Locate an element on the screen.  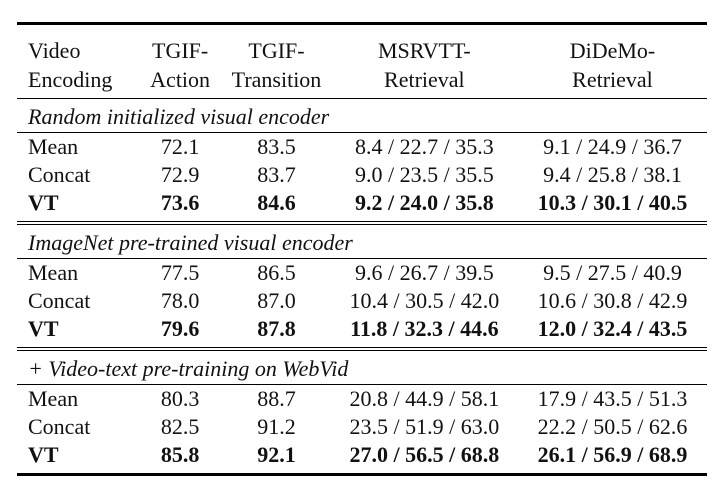
msrvtt-cell: 11.8 / 32.3 / 44.6 is located at coordinates (424, 328).